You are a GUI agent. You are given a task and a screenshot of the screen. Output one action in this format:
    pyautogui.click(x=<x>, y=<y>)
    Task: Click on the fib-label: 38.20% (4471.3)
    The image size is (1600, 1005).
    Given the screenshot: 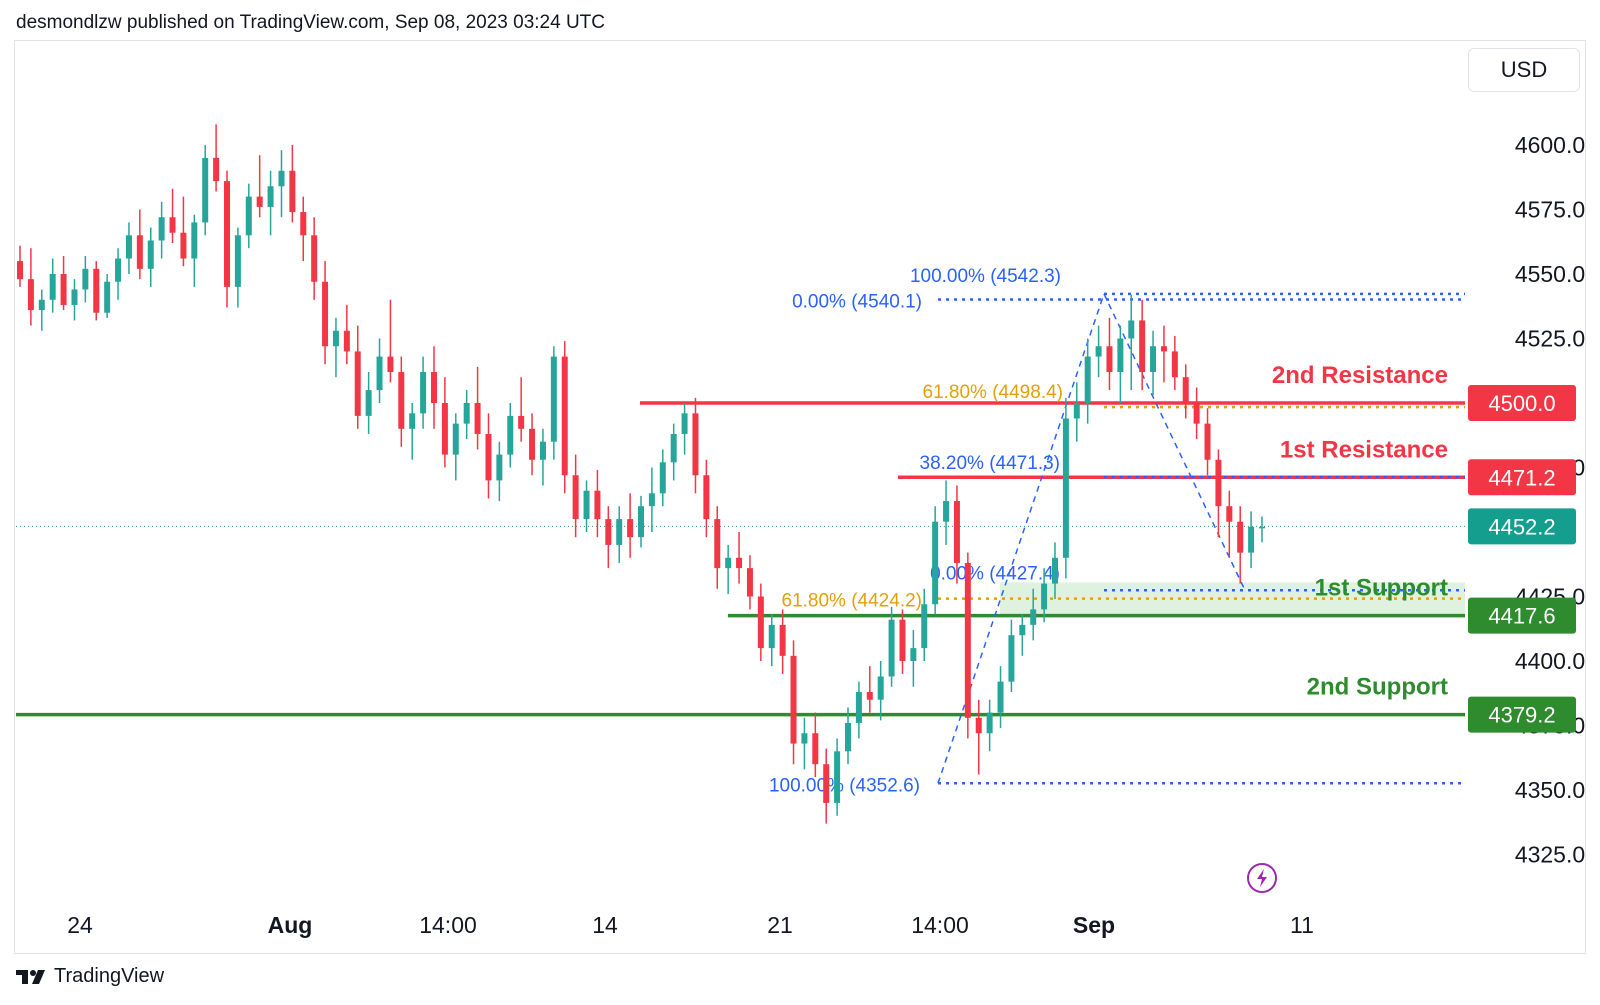 What is the action you would take?
    pyautogui.click(x=990, y=463)
    